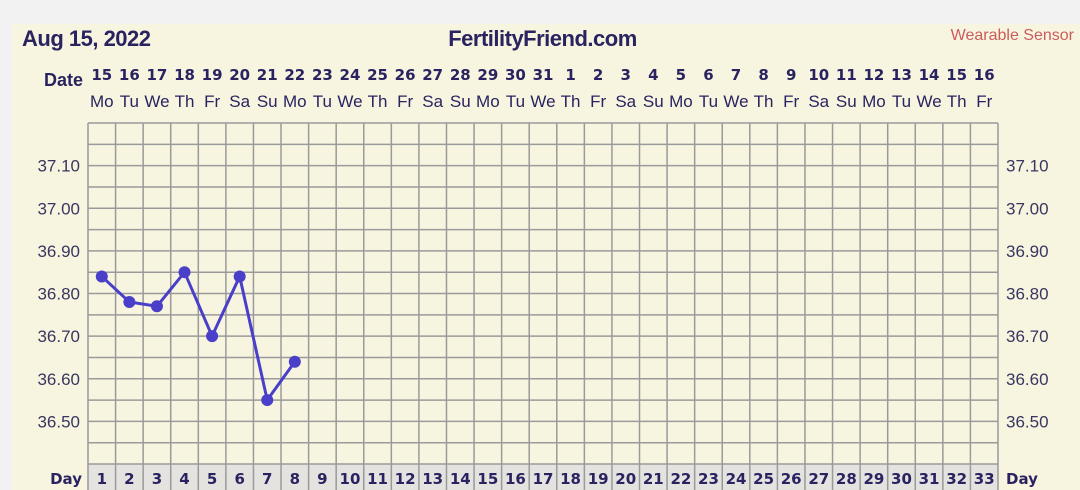 The width and height of the screenshot is (1080, 490). I want to click on day-row-label-right: Day, so click(1022, 479).